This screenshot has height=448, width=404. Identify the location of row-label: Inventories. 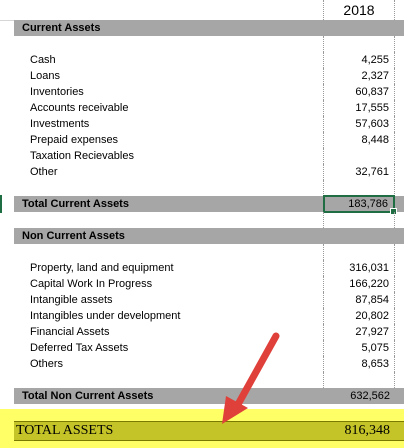
(57, 92).